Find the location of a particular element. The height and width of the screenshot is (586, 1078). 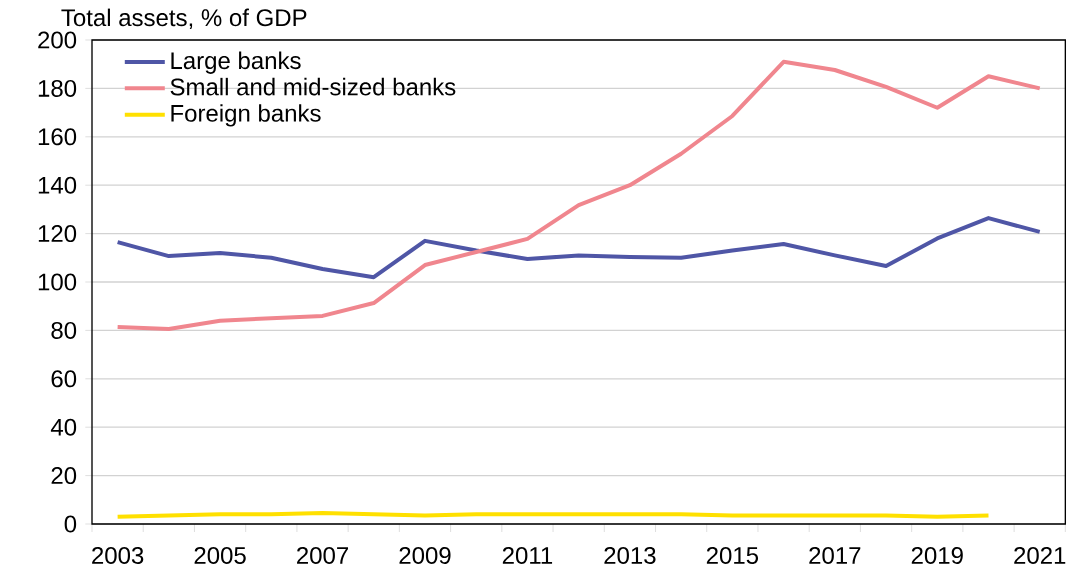

chart-title: Total assets, % of GDP is located at coordinates (184, 19).